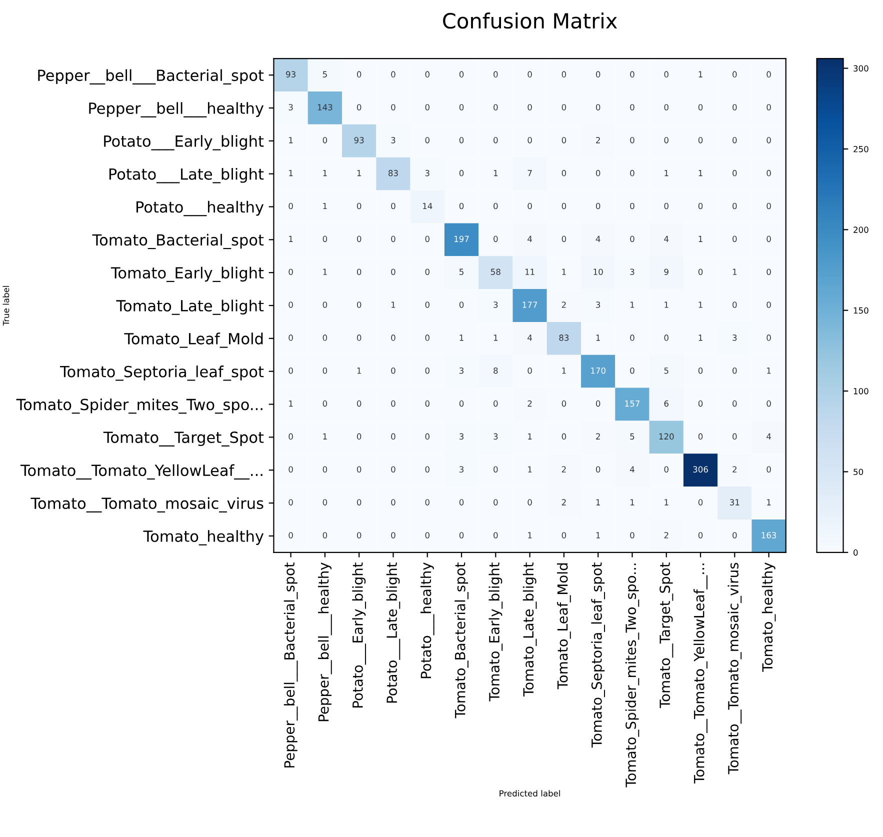 Image resolution: width=883 pixels, height=837 pixels. What do you see at coordinates (393, 632) in the screenshot?
I see `x-tick-label: Potato___Late_blight` at bounding box center [393, 632].